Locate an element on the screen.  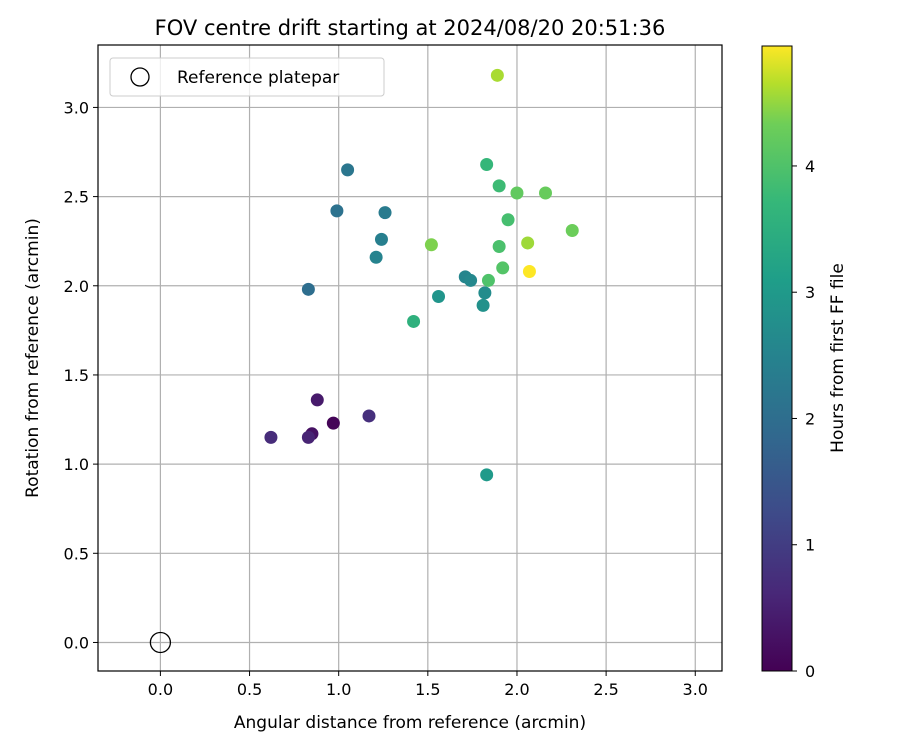
colorbar-label: Hours from first FF file is located at coordinates (838, 358).